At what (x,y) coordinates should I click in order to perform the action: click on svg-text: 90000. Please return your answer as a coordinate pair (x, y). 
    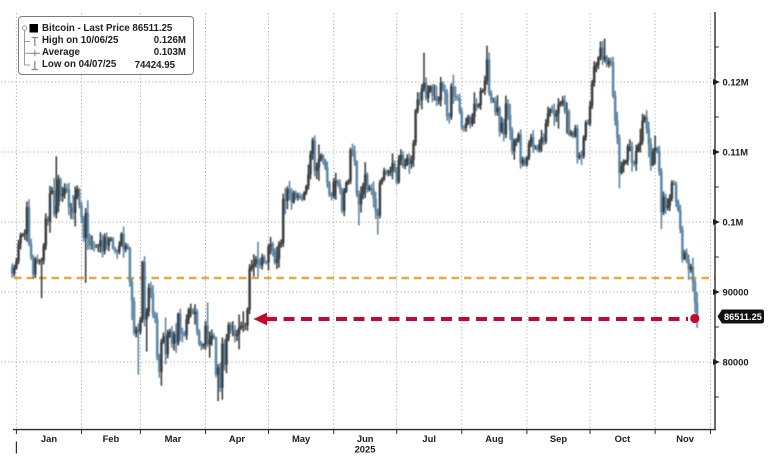
    Looking at the image, I should click on (736, 291).